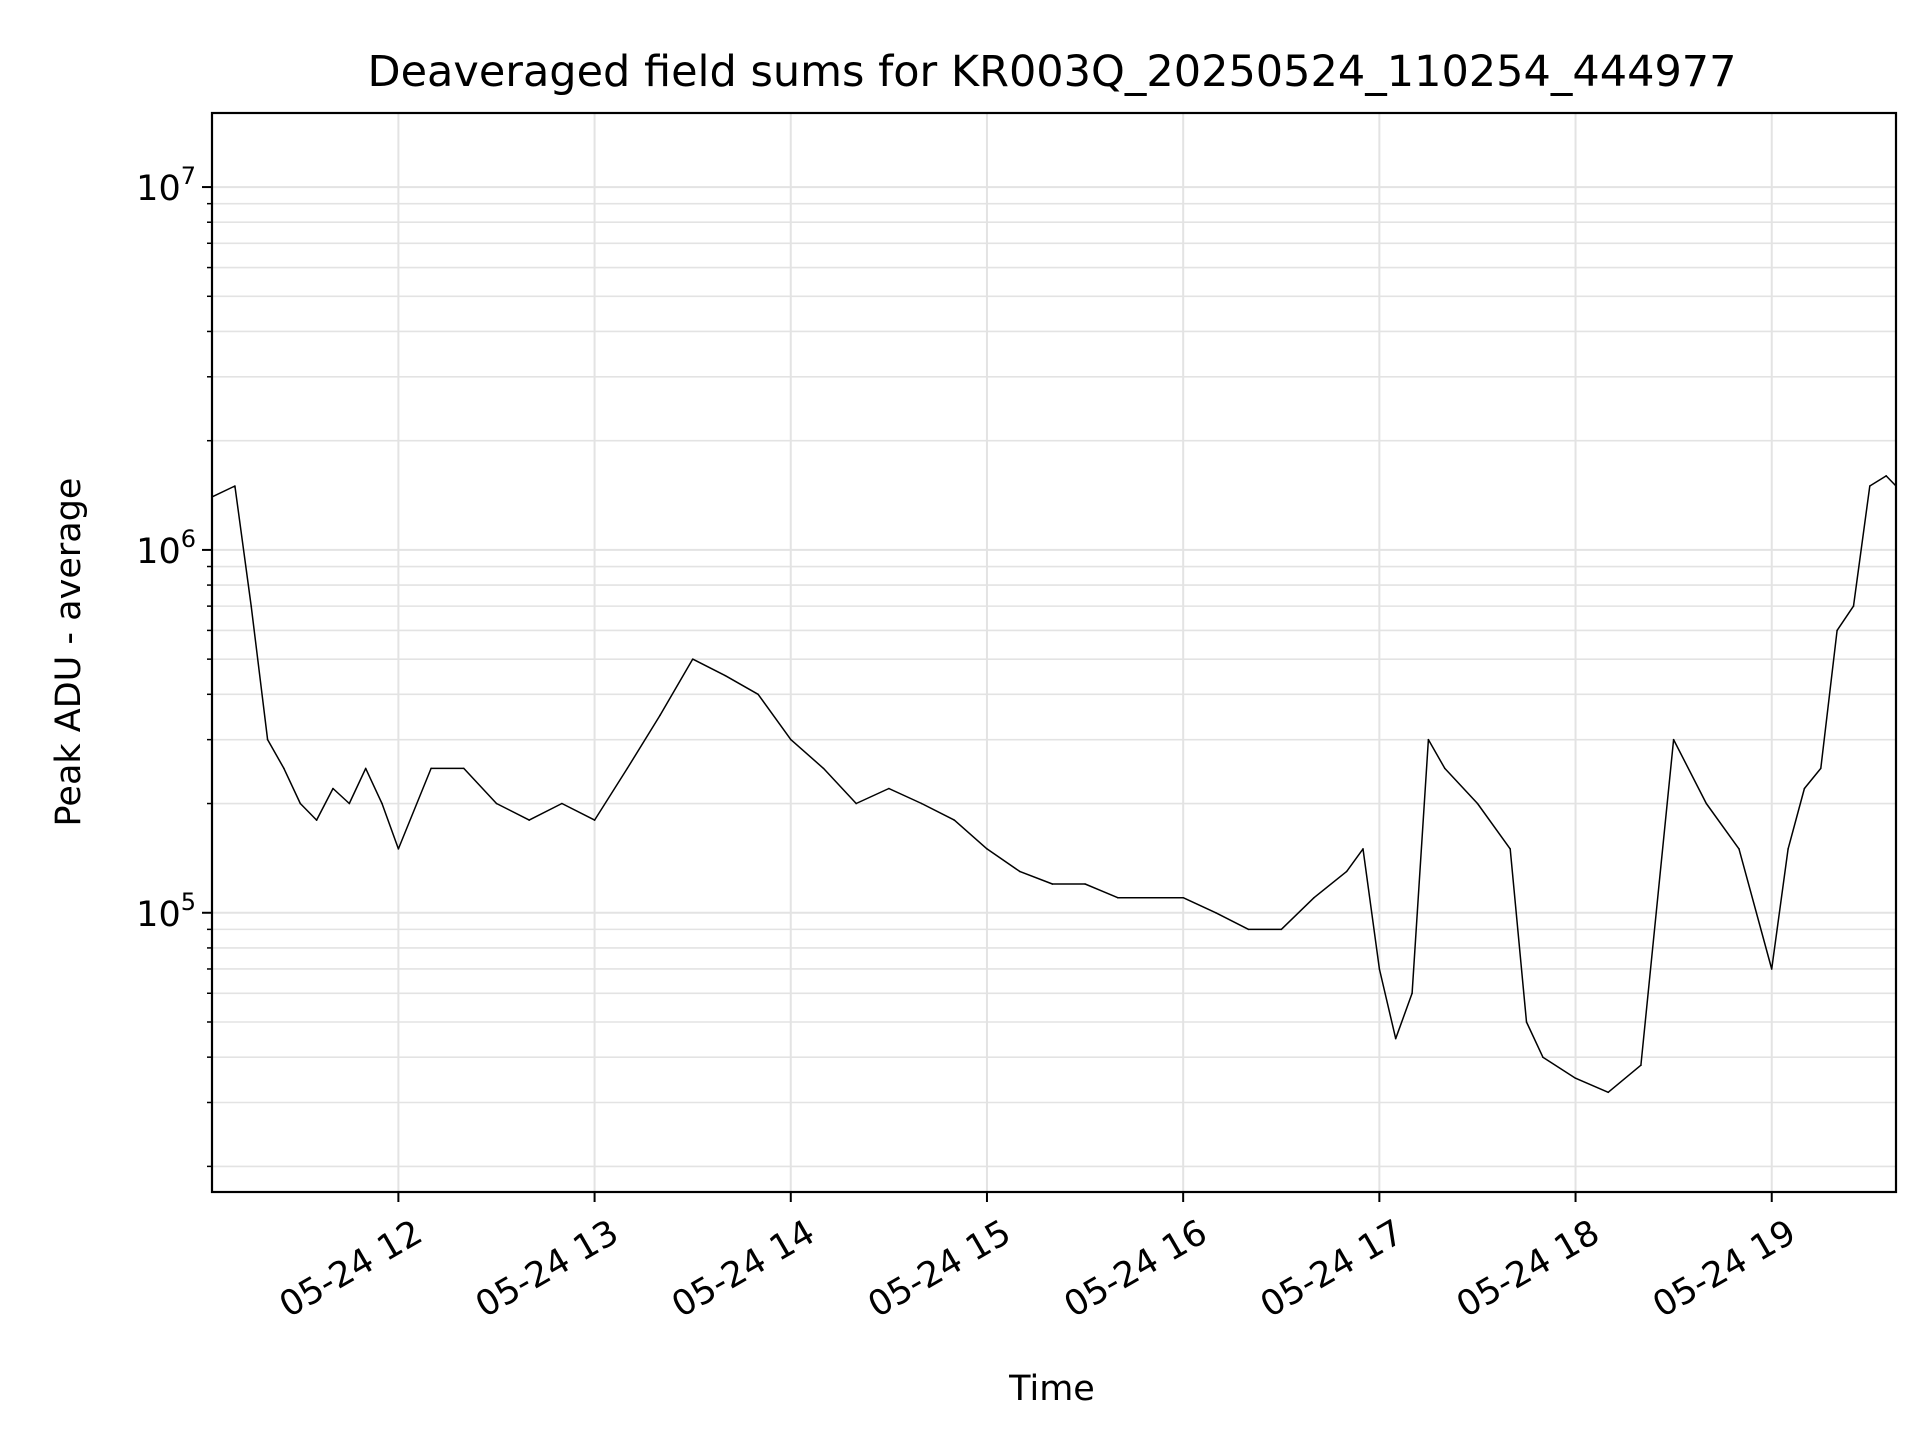 The width and height of the screenshot is (1920, 1440). I want to click on y-tick-label: 10⁷, so click(166, 185).